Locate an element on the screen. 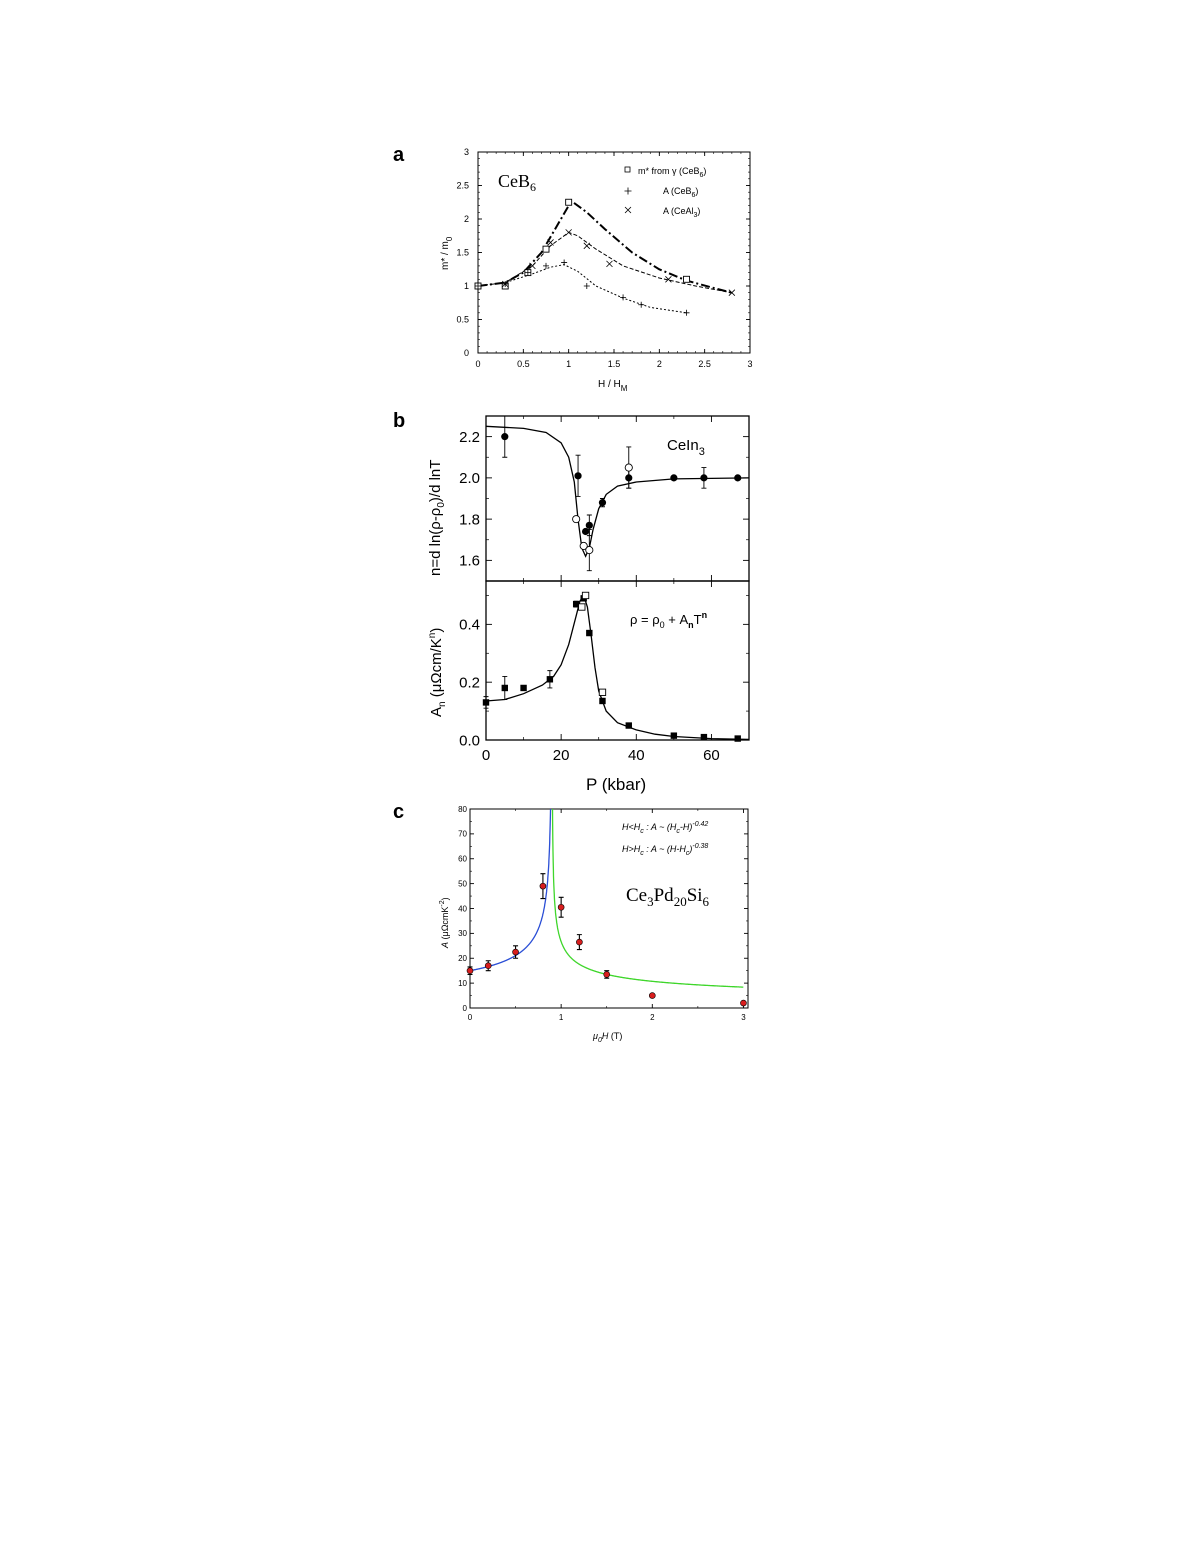 This screenshot has height=1551, width=1199. legend-marker-square is located at coordinates (627, 169).